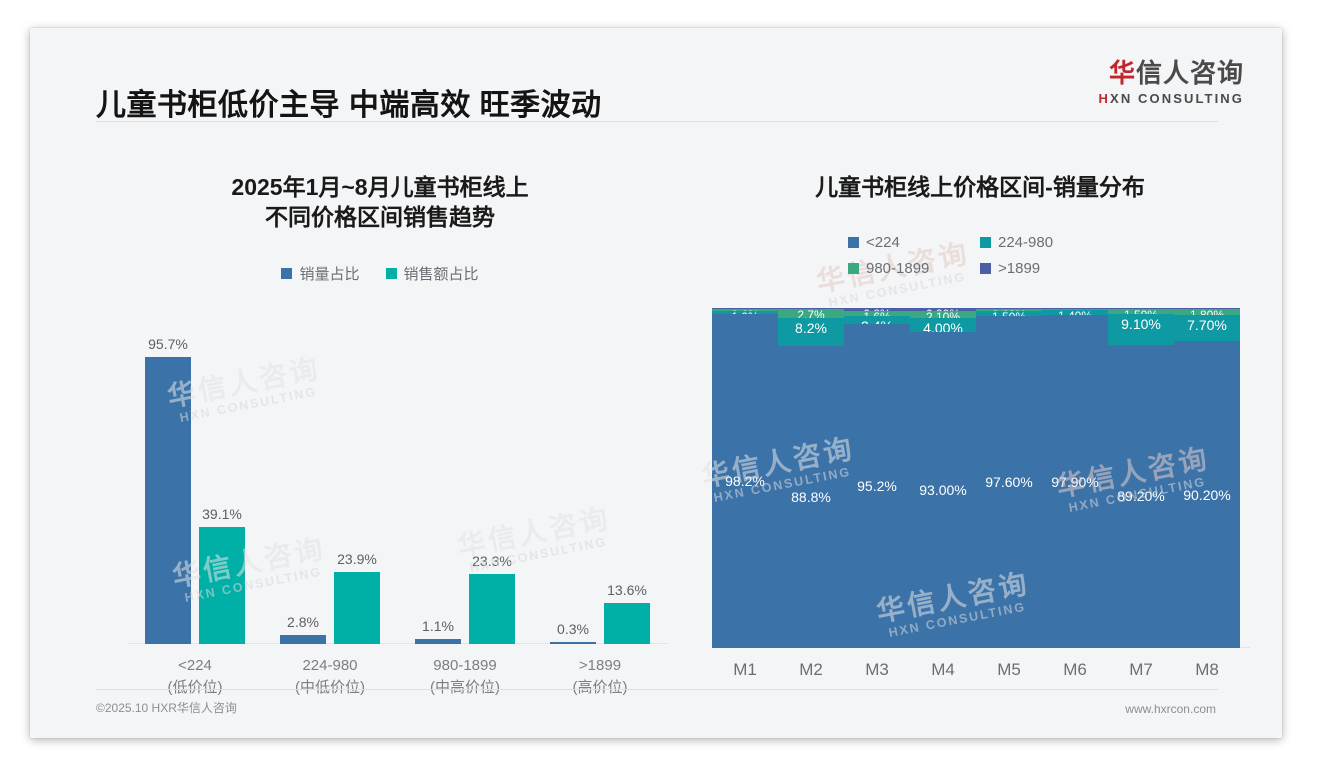 This screenshot has width=1340, height=780. What do you see at coordinates (380, 202) in the screenshot?
I see `left-chart-title: 2025年1月~8月儿童书柜线上 不同价格区间销售趋势` at bounding box center [380, 202].